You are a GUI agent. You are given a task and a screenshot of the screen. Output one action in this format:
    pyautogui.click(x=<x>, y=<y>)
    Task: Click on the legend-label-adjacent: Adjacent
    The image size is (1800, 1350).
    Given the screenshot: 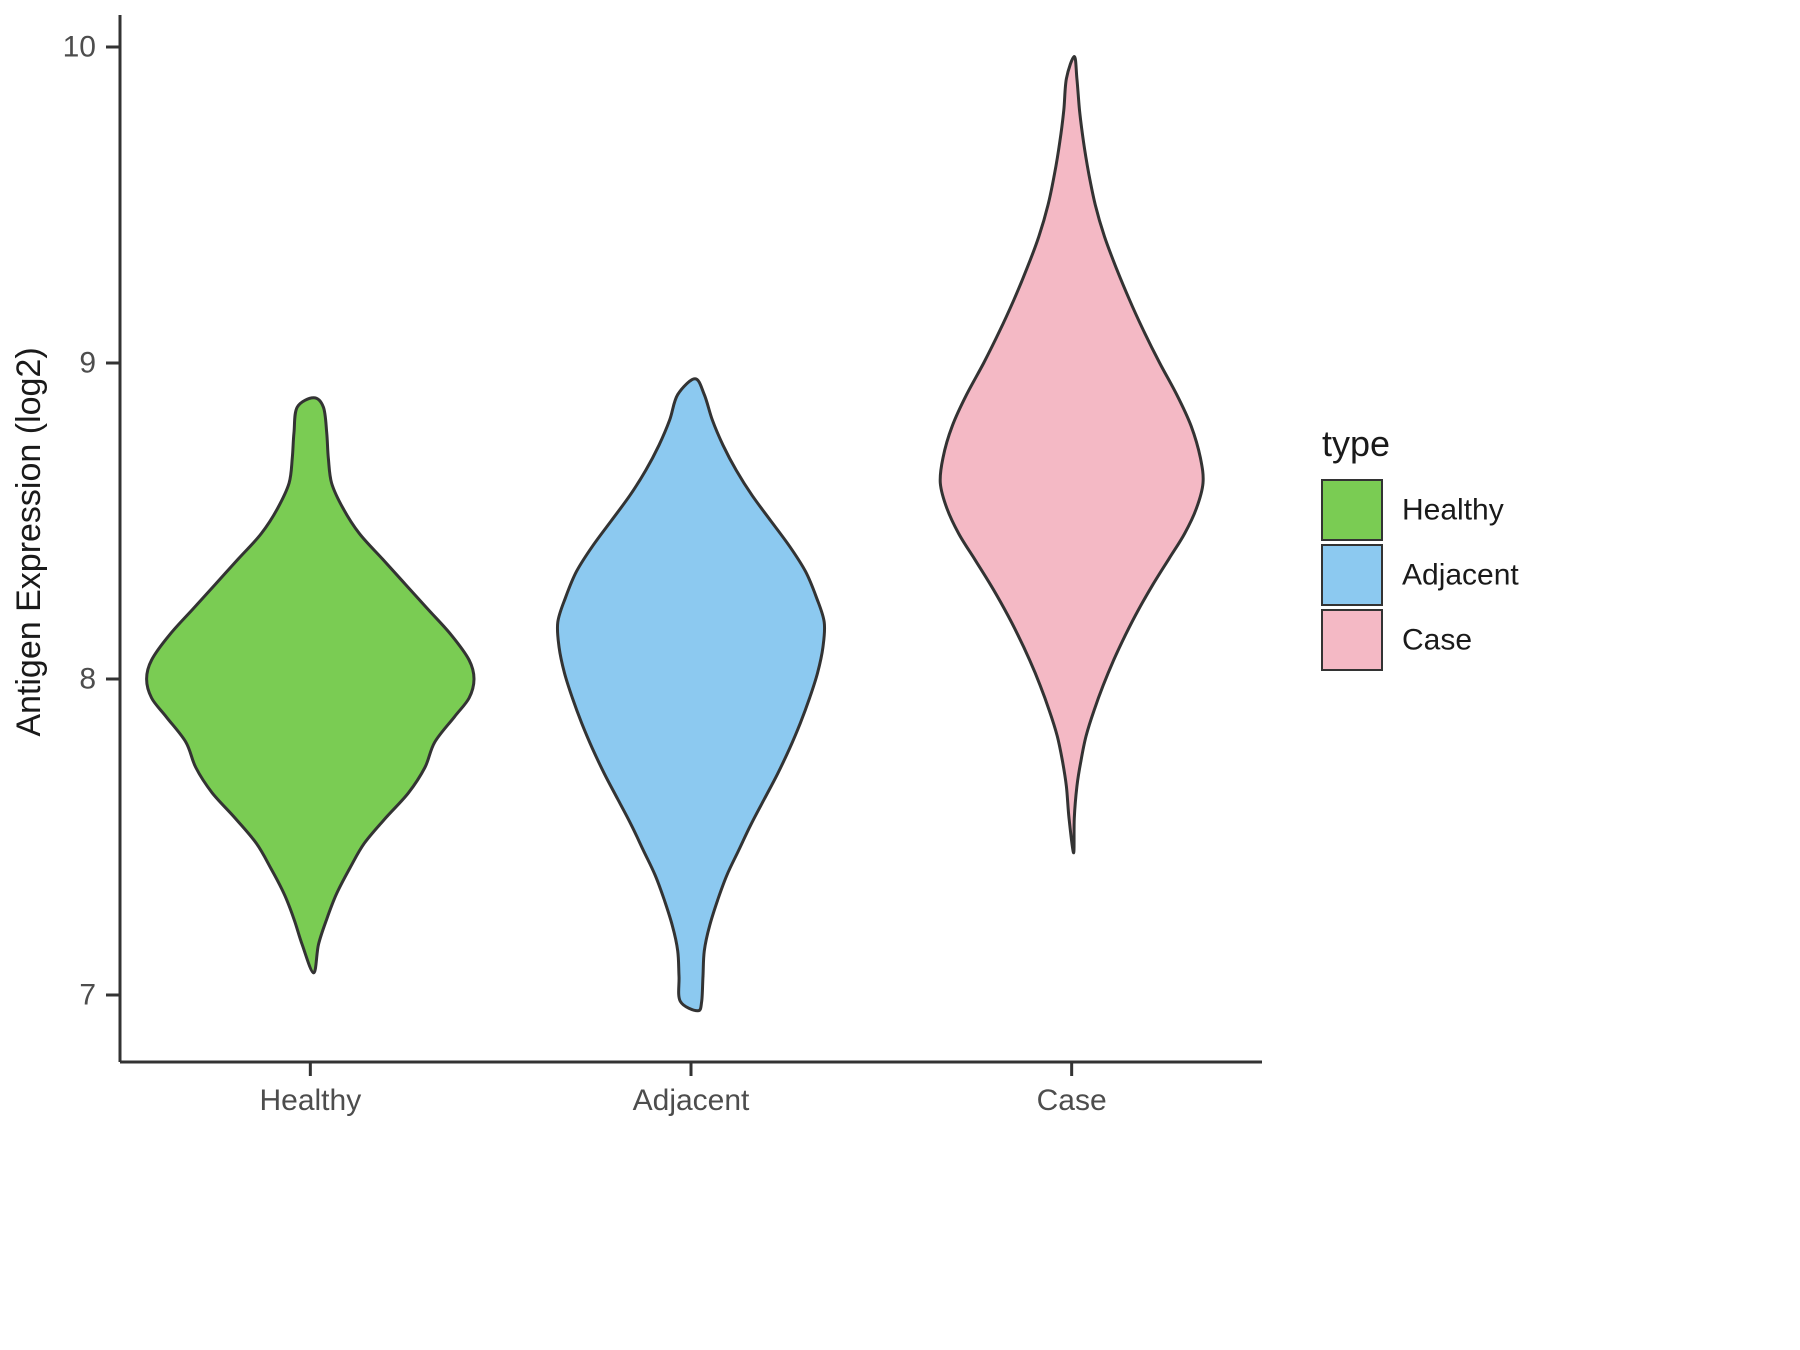 What is the action you would take?
    pyautogui.click(x=1460, y=575)
    